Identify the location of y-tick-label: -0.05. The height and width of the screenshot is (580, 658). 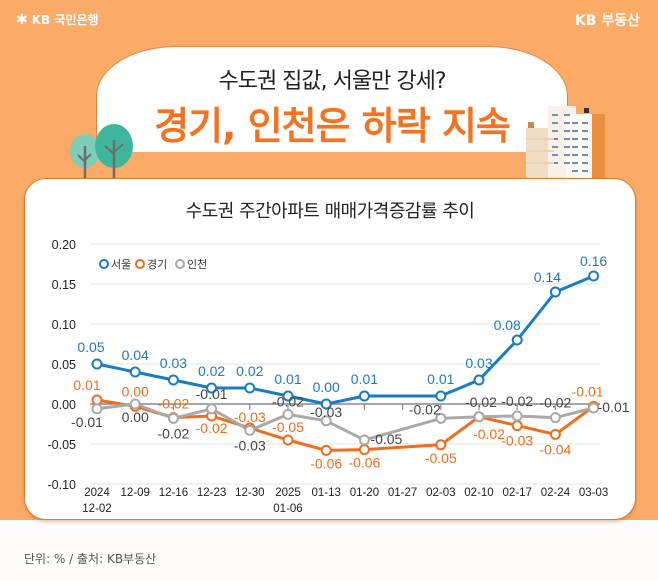
(62, 445).